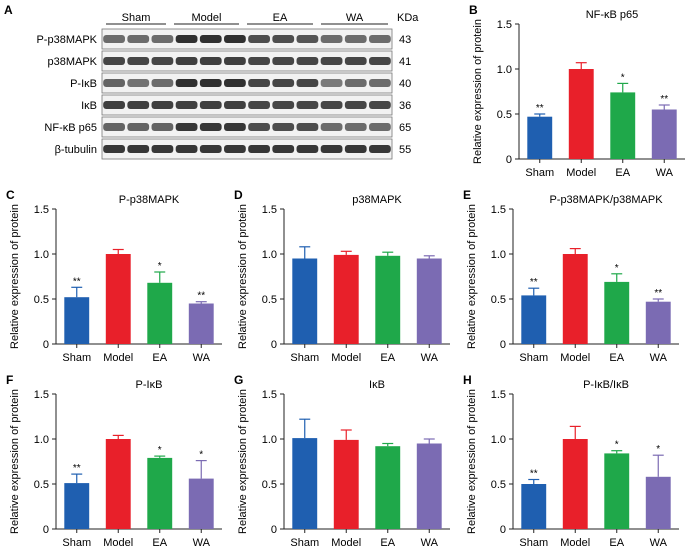 The width and height of the screenshot is (685, 554). Describe the element at coordinates (405, 106) in the screenshot. I see `blot-kda-value: 36` at that location.